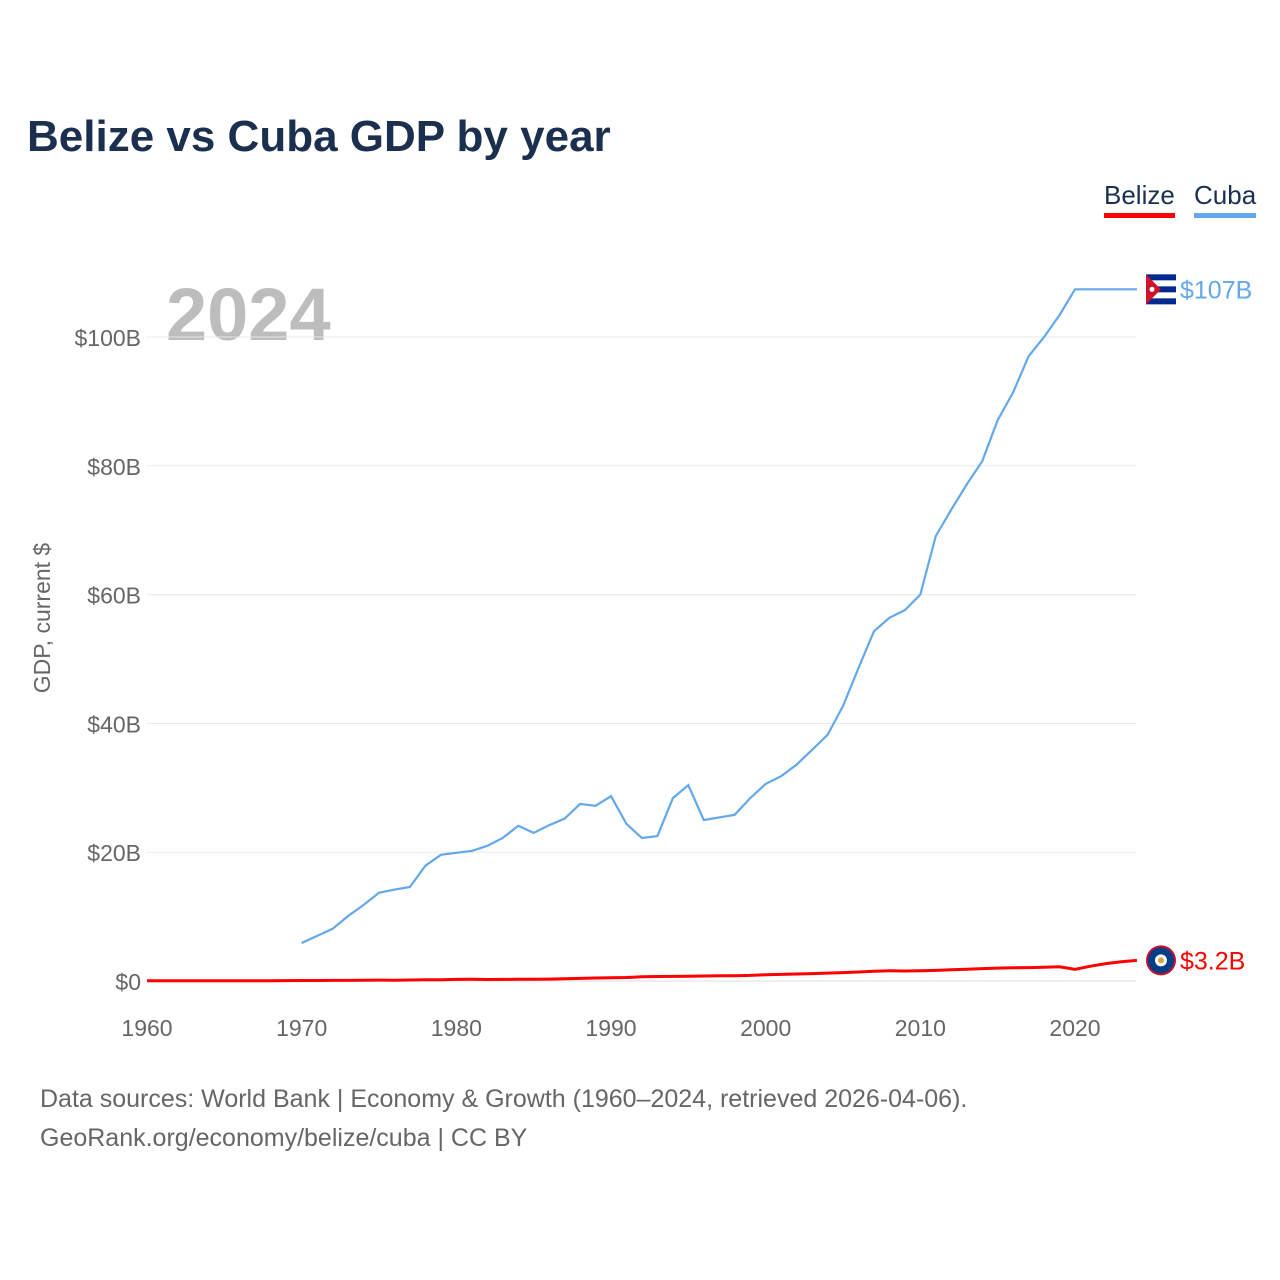  Describe the element at coordinates (114, 467) in the screenshot. I see `y-tick-label: $80B` at that location.